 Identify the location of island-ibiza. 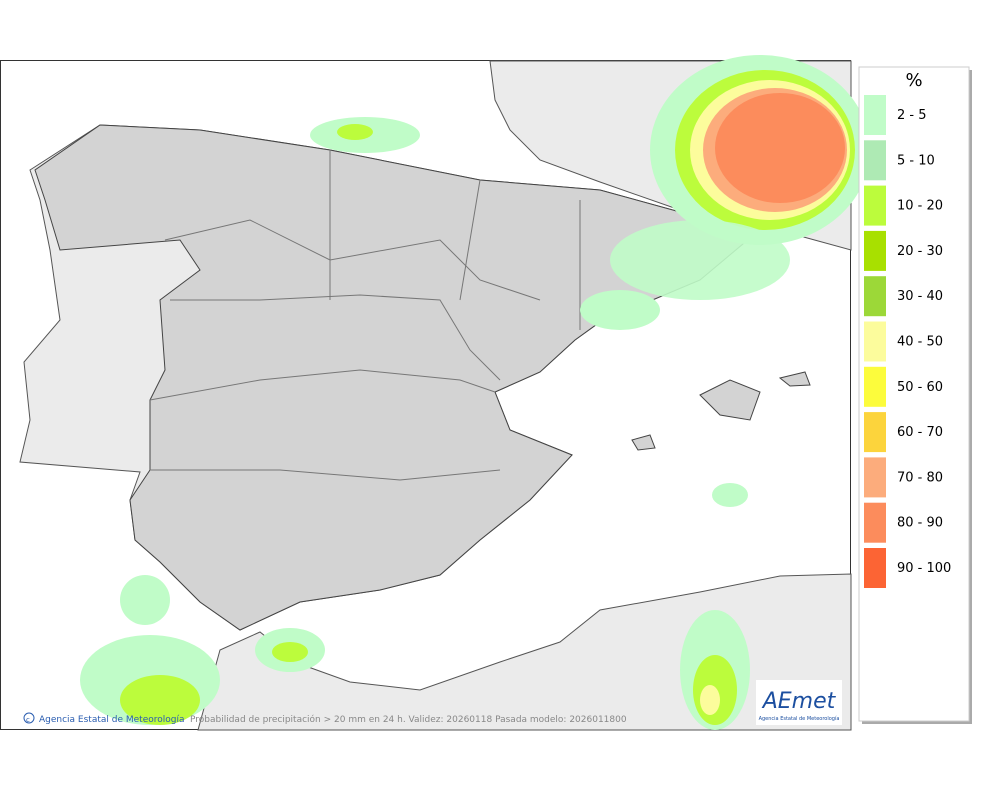
(643, 442).